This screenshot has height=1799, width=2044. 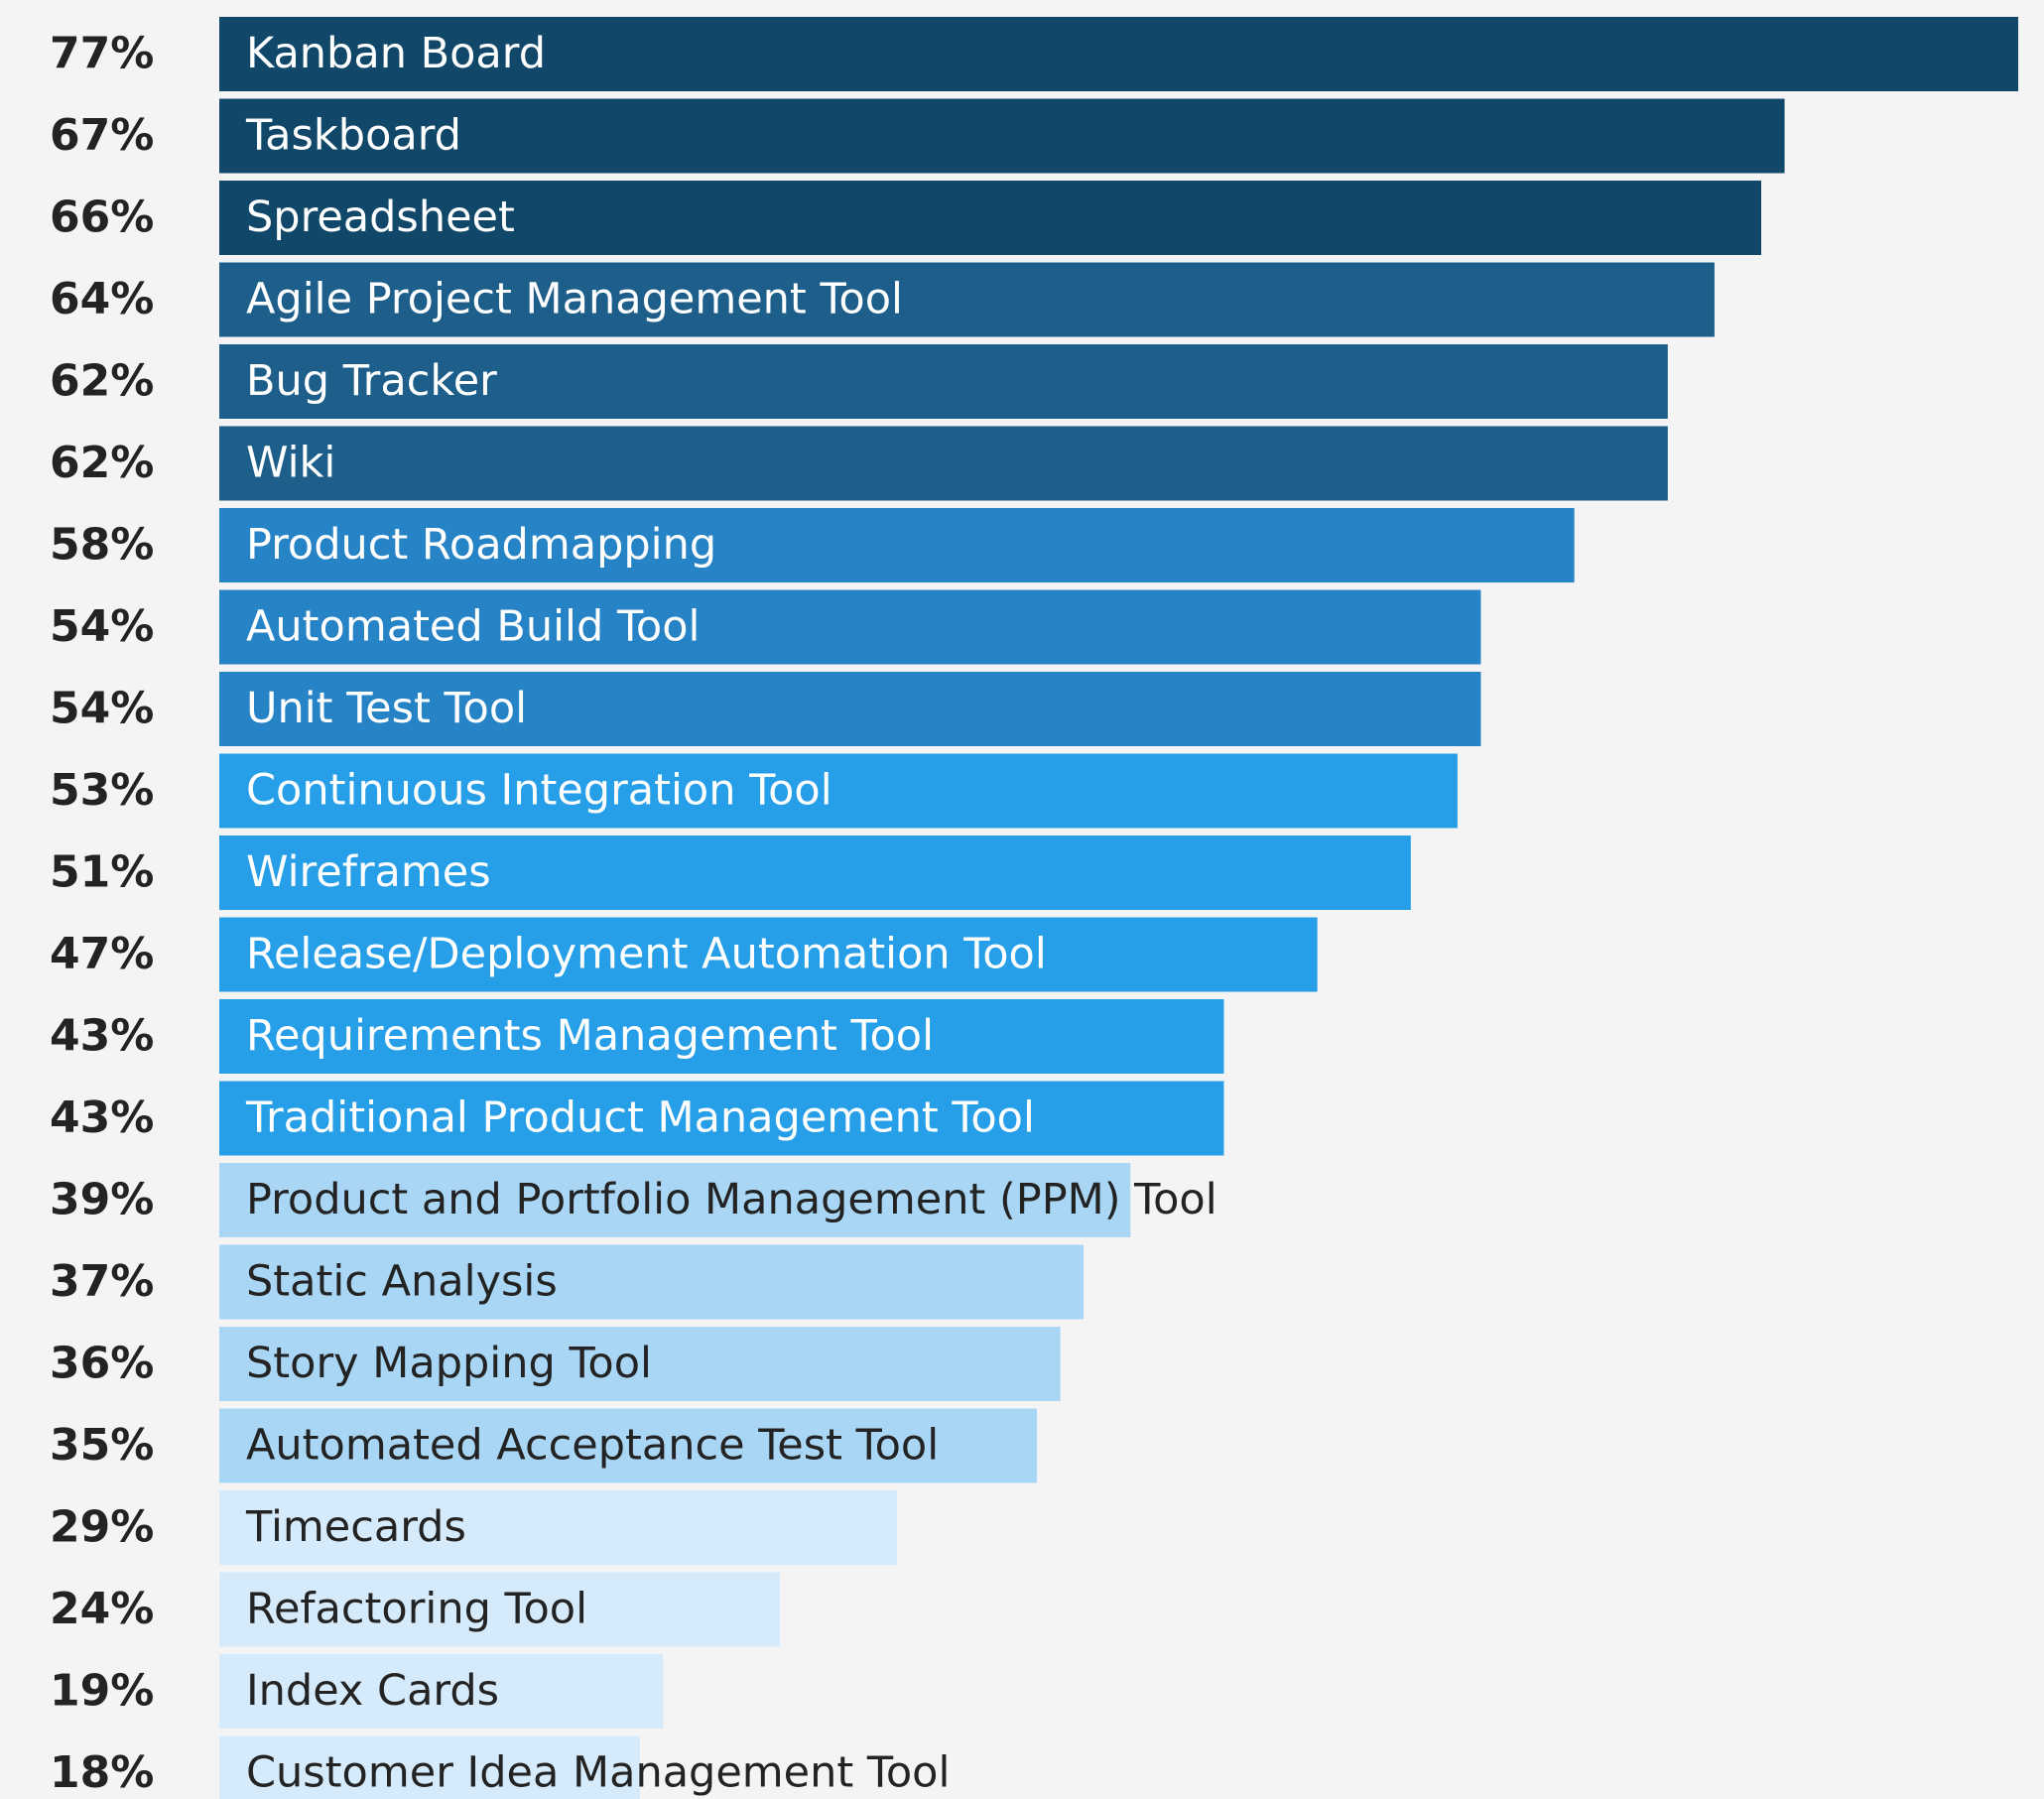 I want to click on category-label: Wireframes, so click(x=368, y=872).